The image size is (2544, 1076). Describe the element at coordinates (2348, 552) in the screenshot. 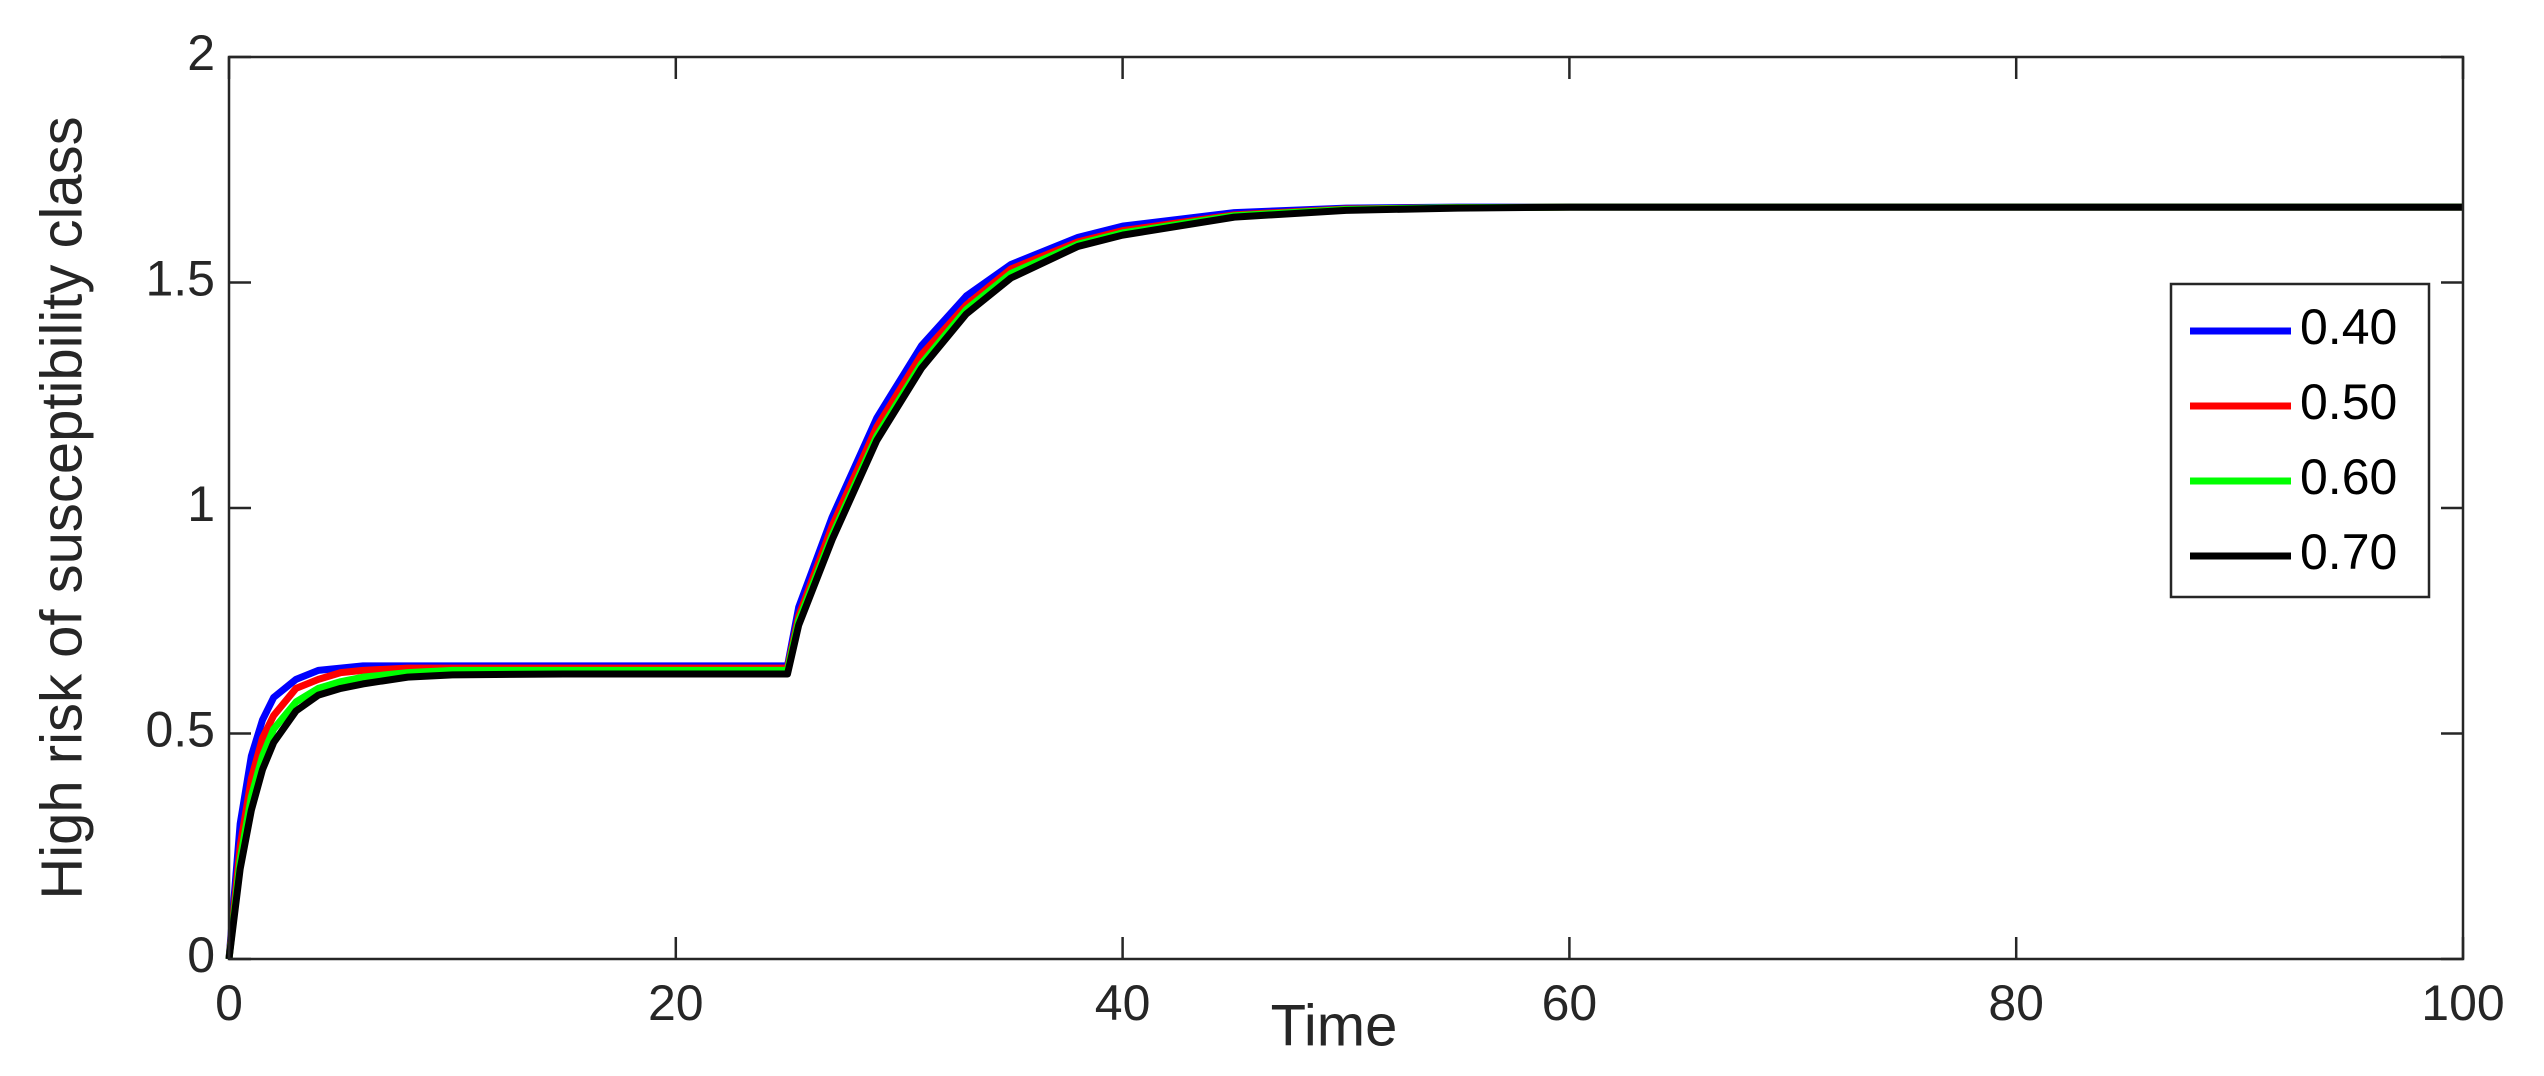

I see `legend-label: 0.70` at that location.